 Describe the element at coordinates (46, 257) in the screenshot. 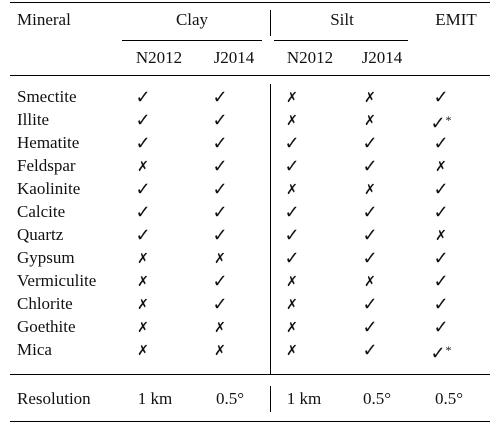

I see `mineral-name: Gypsum` at that location.